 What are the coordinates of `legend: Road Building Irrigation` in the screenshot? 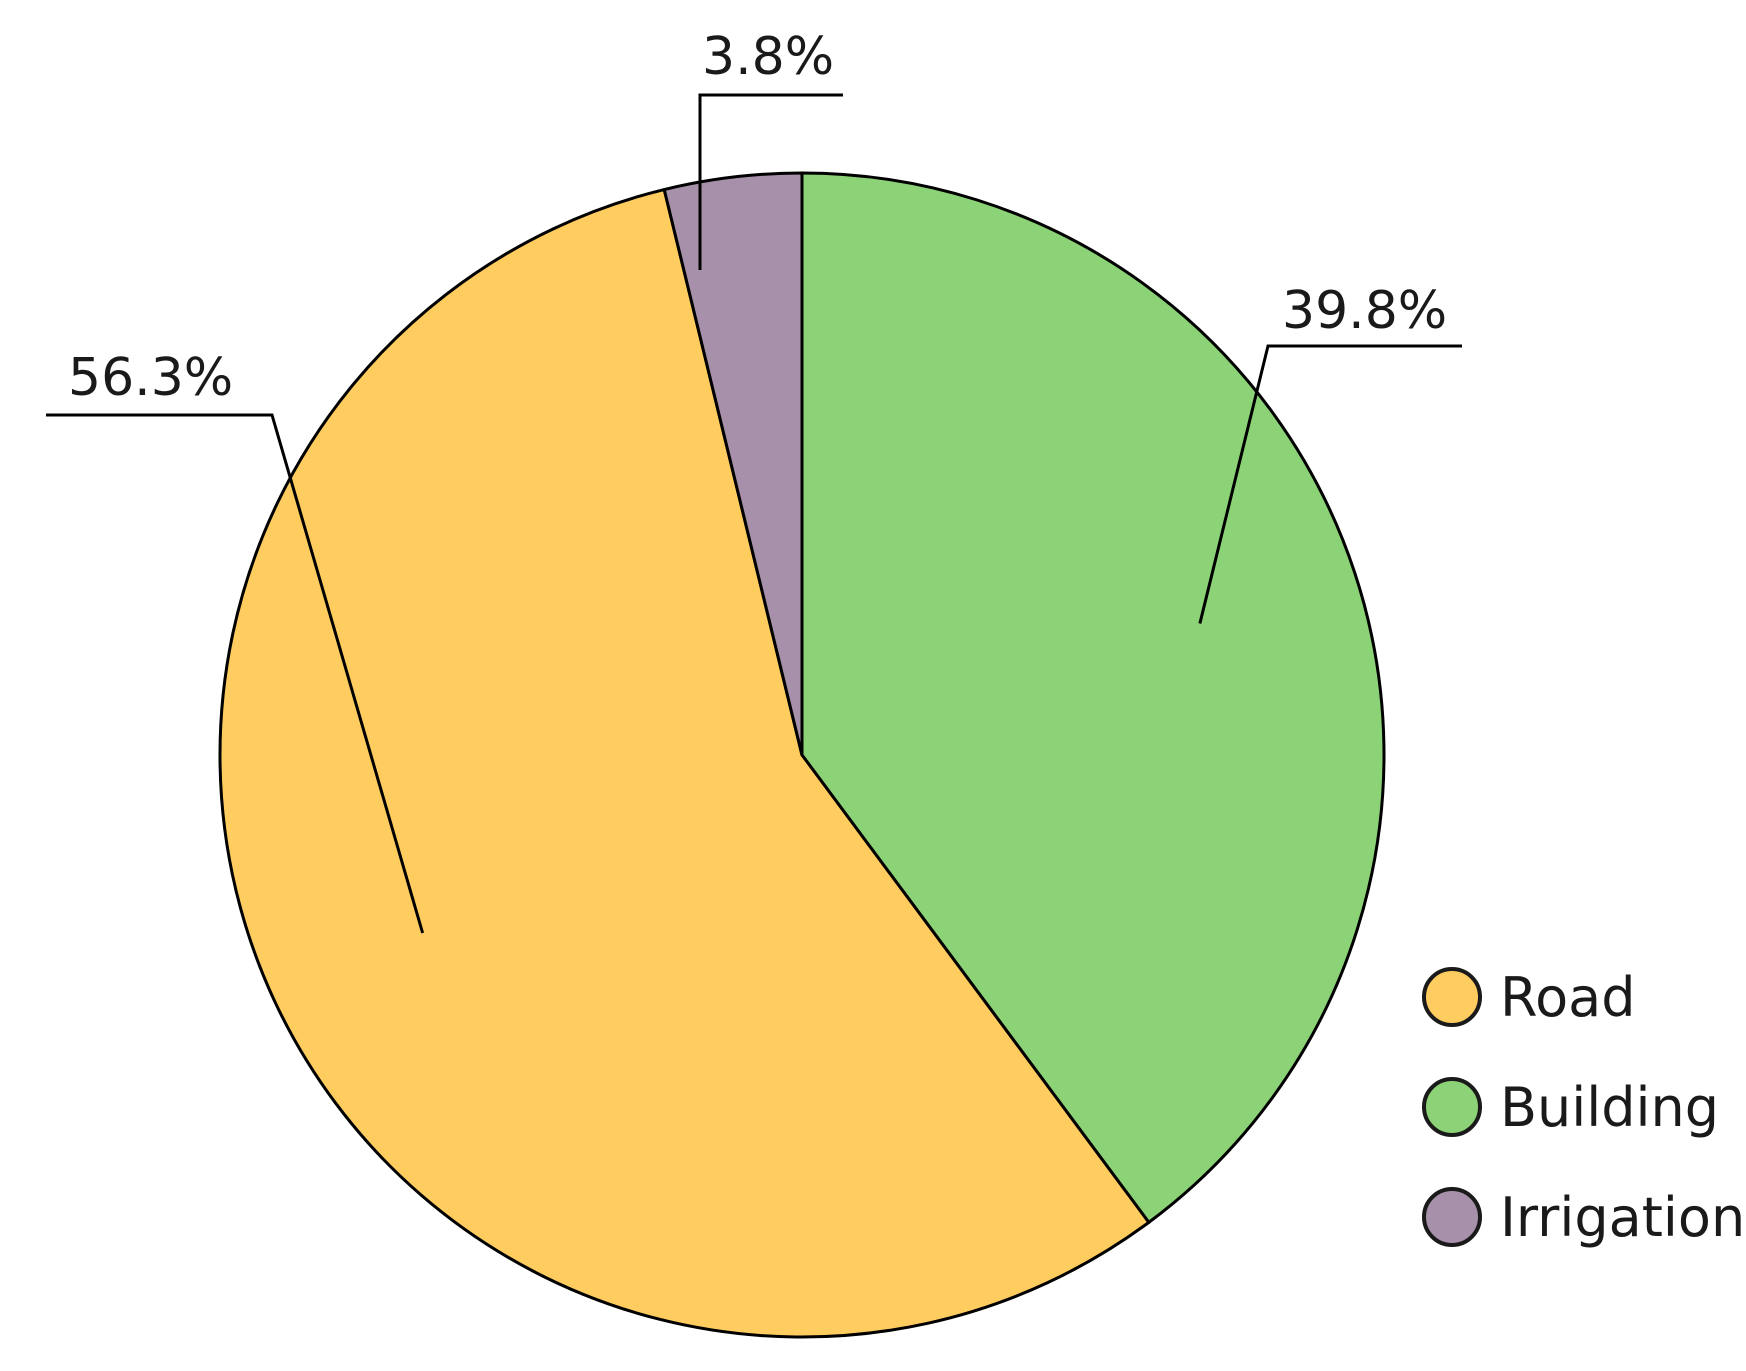 It's located at (1583, 1107).